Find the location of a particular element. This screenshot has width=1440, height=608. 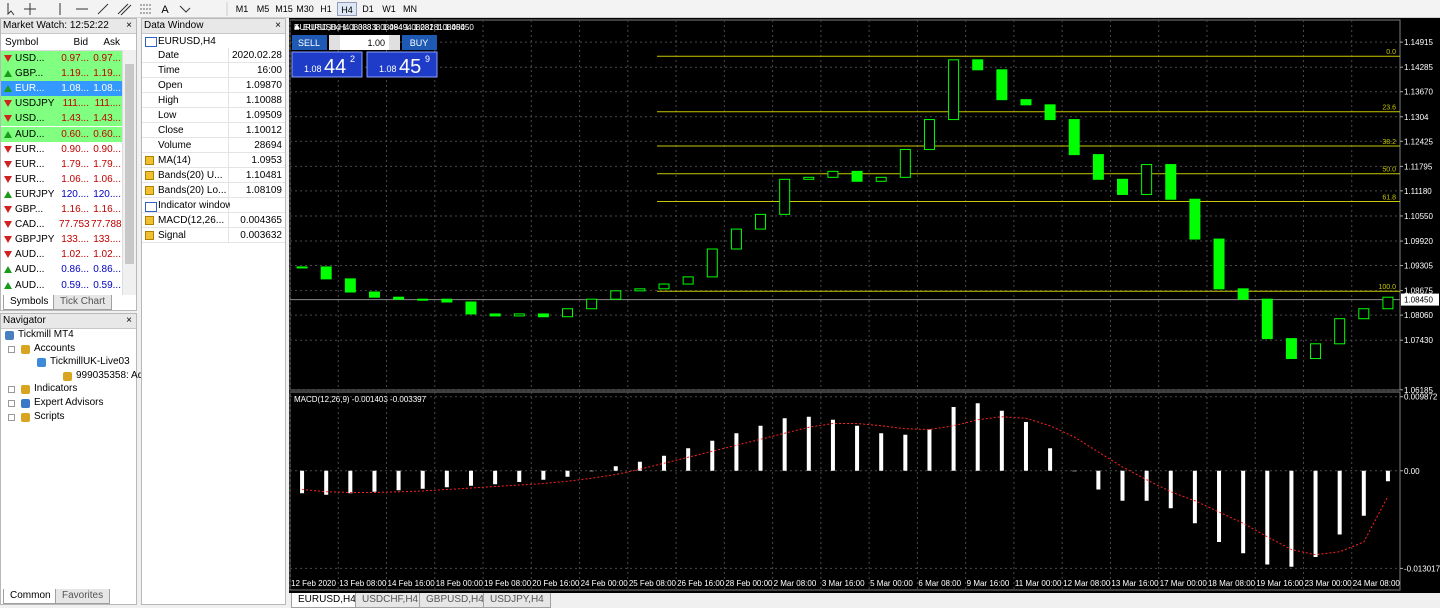

panel-header: Market Watch: 12:52:22 × is located at coordinates (68, 26).